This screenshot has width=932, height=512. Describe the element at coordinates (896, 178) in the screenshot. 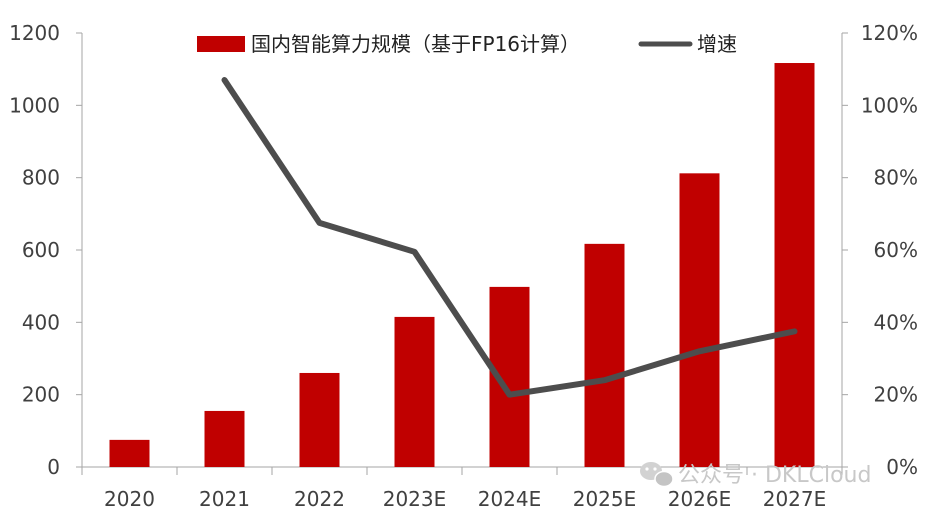

I see `right-tick-label: 80%` at that location.